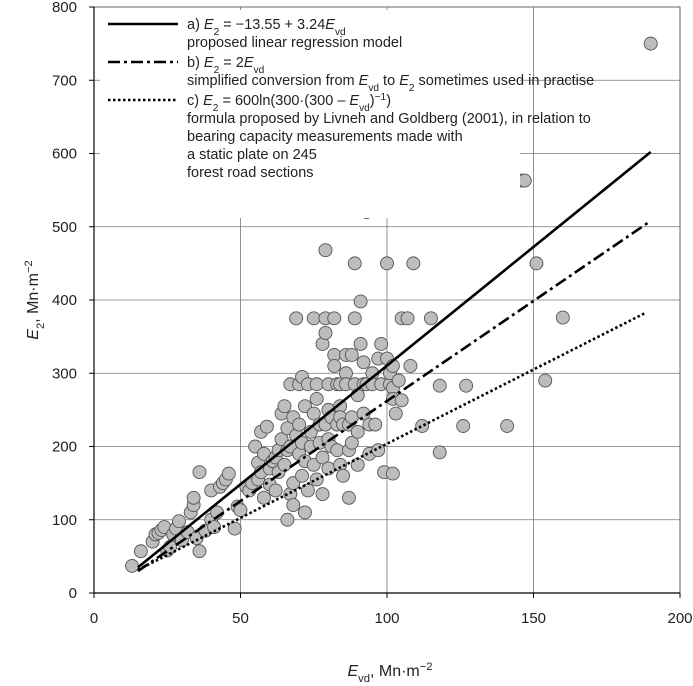 The height and width of the screenshot is (686, 693). What do you see at coordinates (64, 447) in the screenshot?
I see `y-tick-label: 200` at bounding box center [64, 447].